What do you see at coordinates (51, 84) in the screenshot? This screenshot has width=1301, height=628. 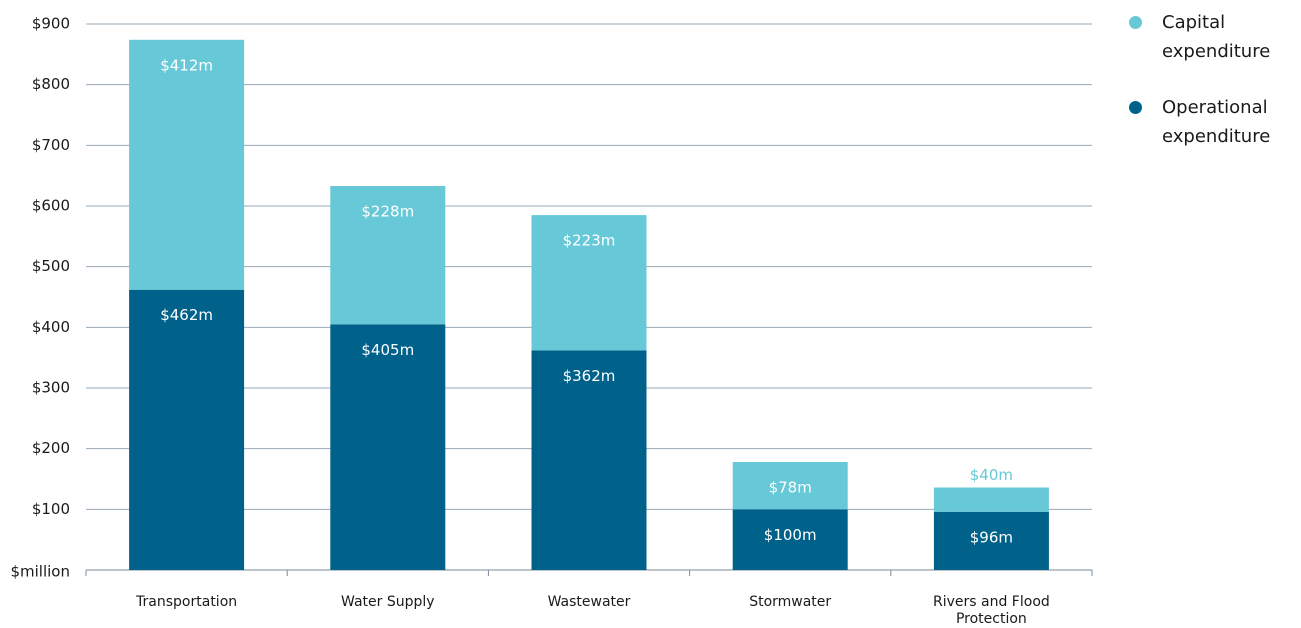 I see `y-tick-label: $800` at bounding box center [51, 84].